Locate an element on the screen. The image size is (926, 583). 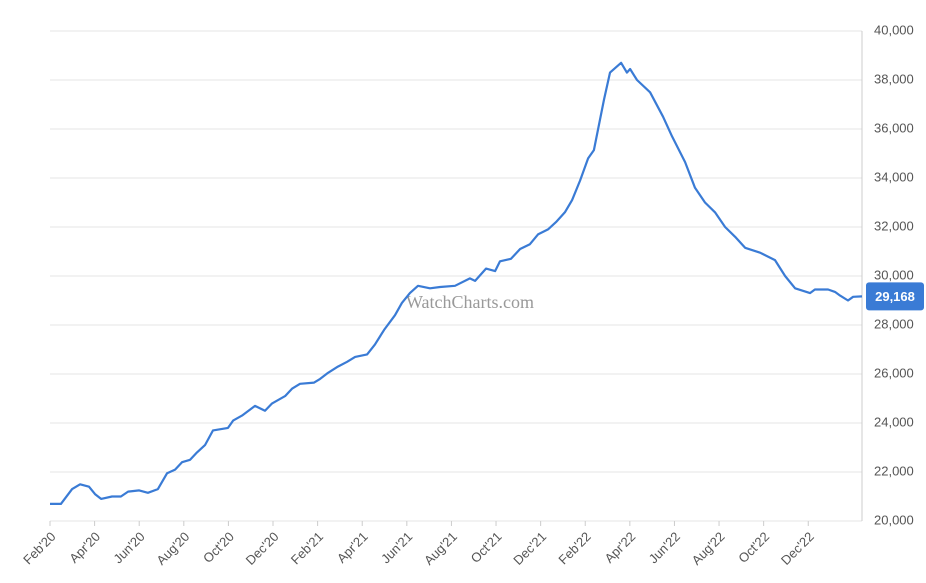
x-tick-label: Oct'20 is located at coordinates (218, 547).